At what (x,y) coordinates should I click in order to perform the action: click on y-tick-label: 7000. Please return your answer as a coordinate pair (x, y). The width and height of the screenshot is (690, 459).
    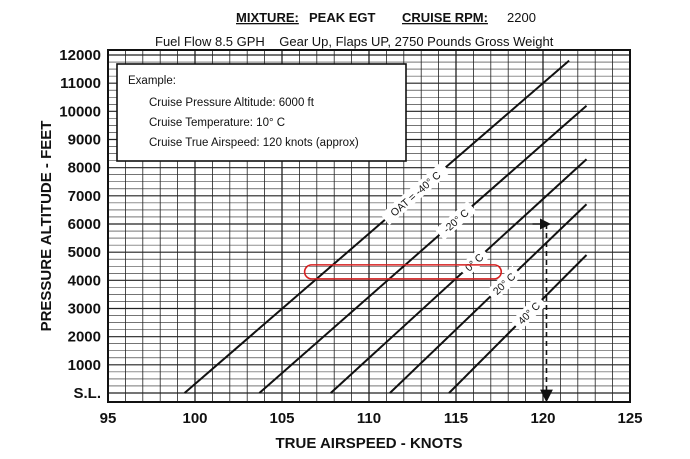
    Looking at the image, I should click on (84, 196).